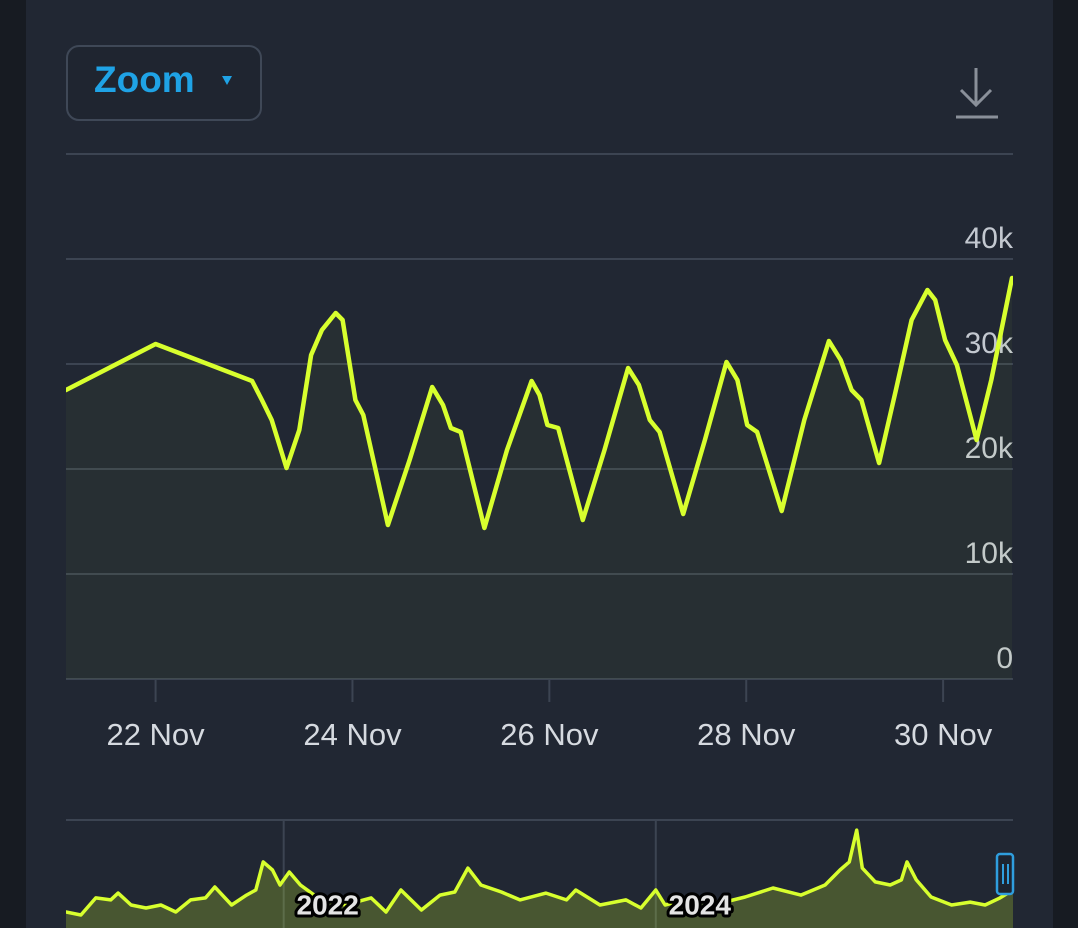 This screenshot has height=928, width=1078. What do you see at coordinates (328, 904) in the screenshot?
I see `navigator-tick-label: 2022` at bounding box center [328, 904].